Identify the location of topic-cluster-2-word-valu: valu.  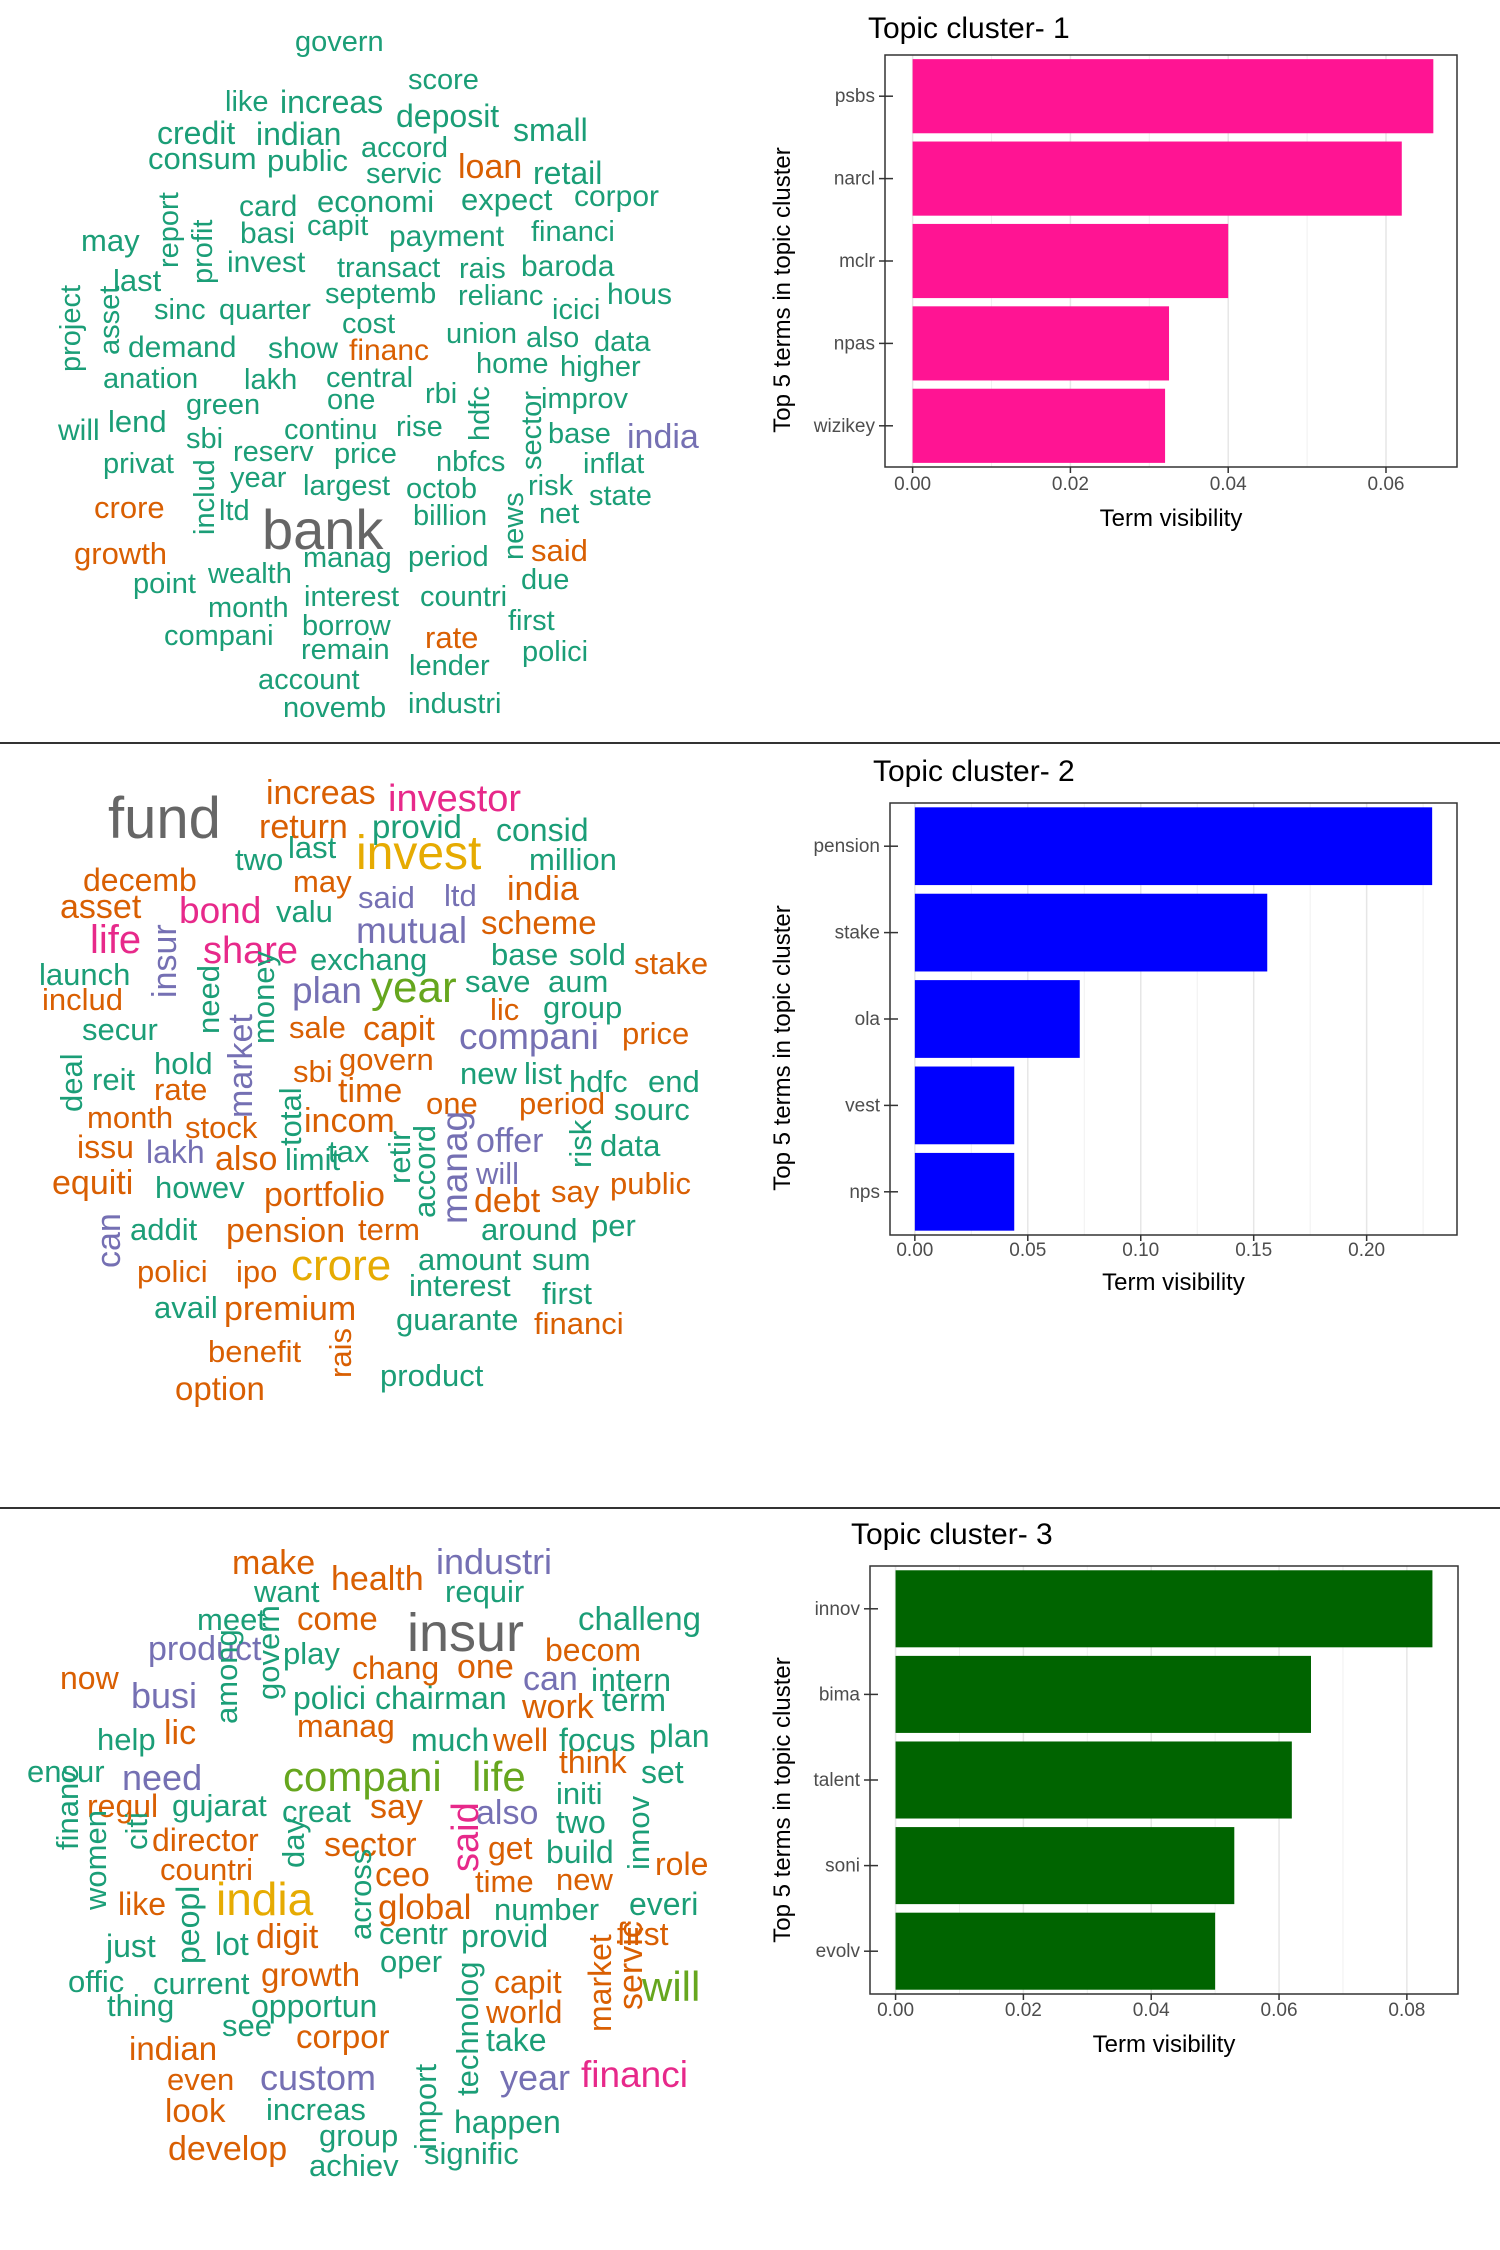
(304, 911).